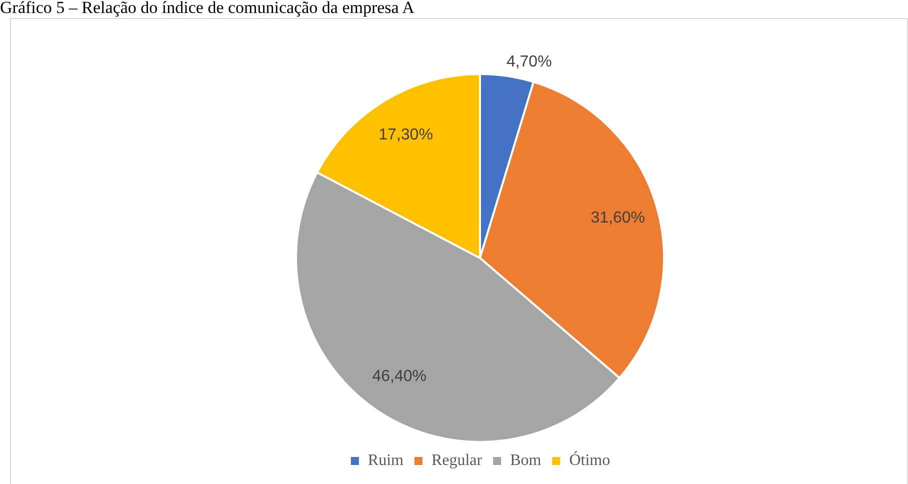 This screenshot has width=908, height=484. I want to click on chart-title: Gráfico 5 – Relação do índice de comunicação da empresa A, so click(208, 8).